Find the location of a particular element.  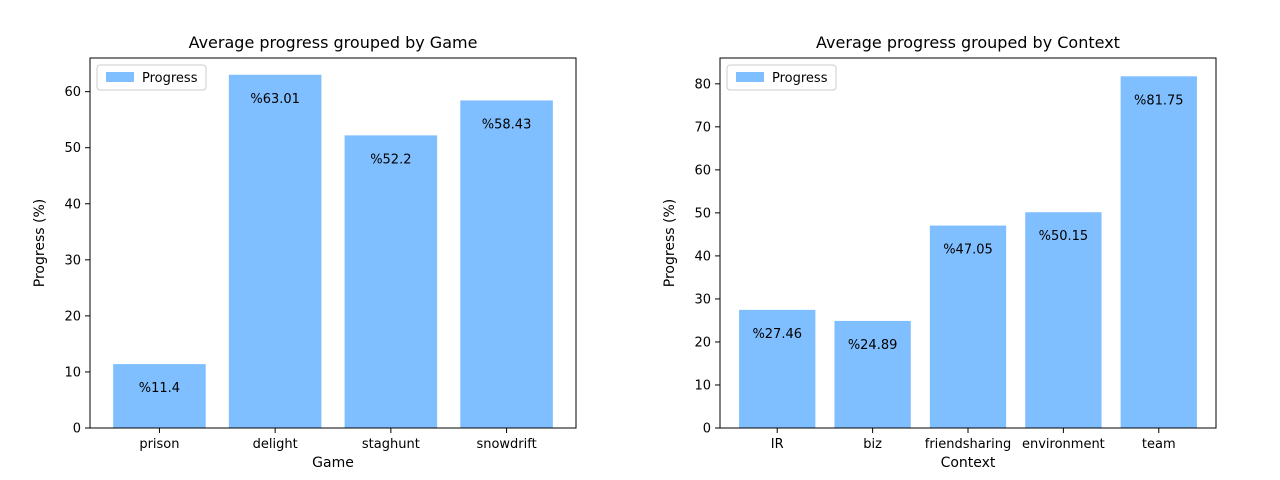

bar-staghunt is located at coordinates (391, 281).